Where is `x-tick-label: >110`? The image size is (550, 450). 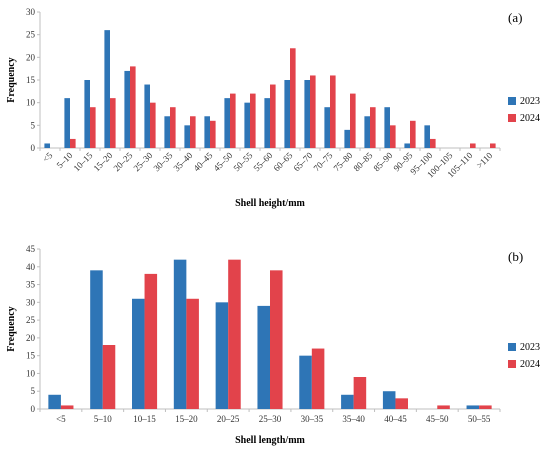 x-tick-label: >110 is located at coordinates (484, 160).